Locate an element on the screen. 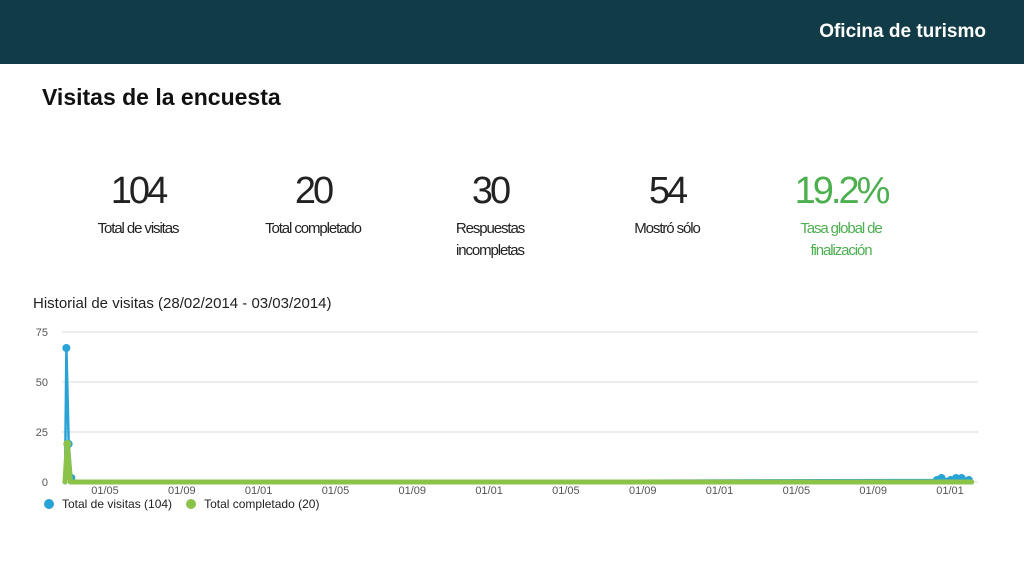 The width and height of the screenshot is (1024, 576). stat-incomplete-responses: 30 Respuestas incompletas is located at coordinates (490, 216).